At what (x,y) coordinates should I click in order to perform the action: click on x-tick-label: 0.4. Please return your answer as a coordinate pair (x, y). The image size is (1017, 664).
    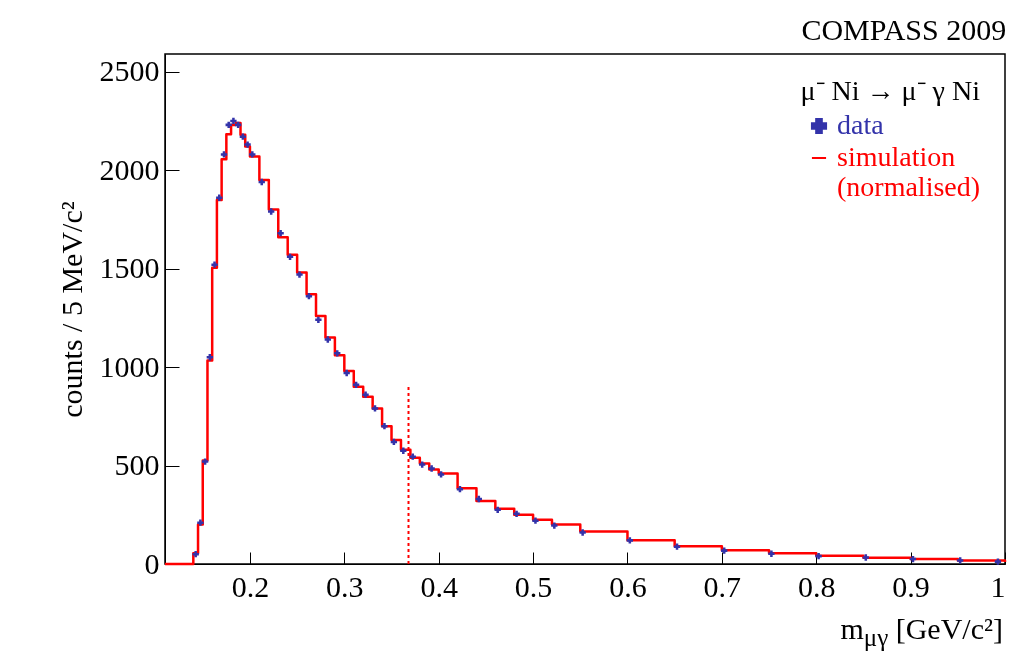
    Looking at the image, I should click on (439, 586).